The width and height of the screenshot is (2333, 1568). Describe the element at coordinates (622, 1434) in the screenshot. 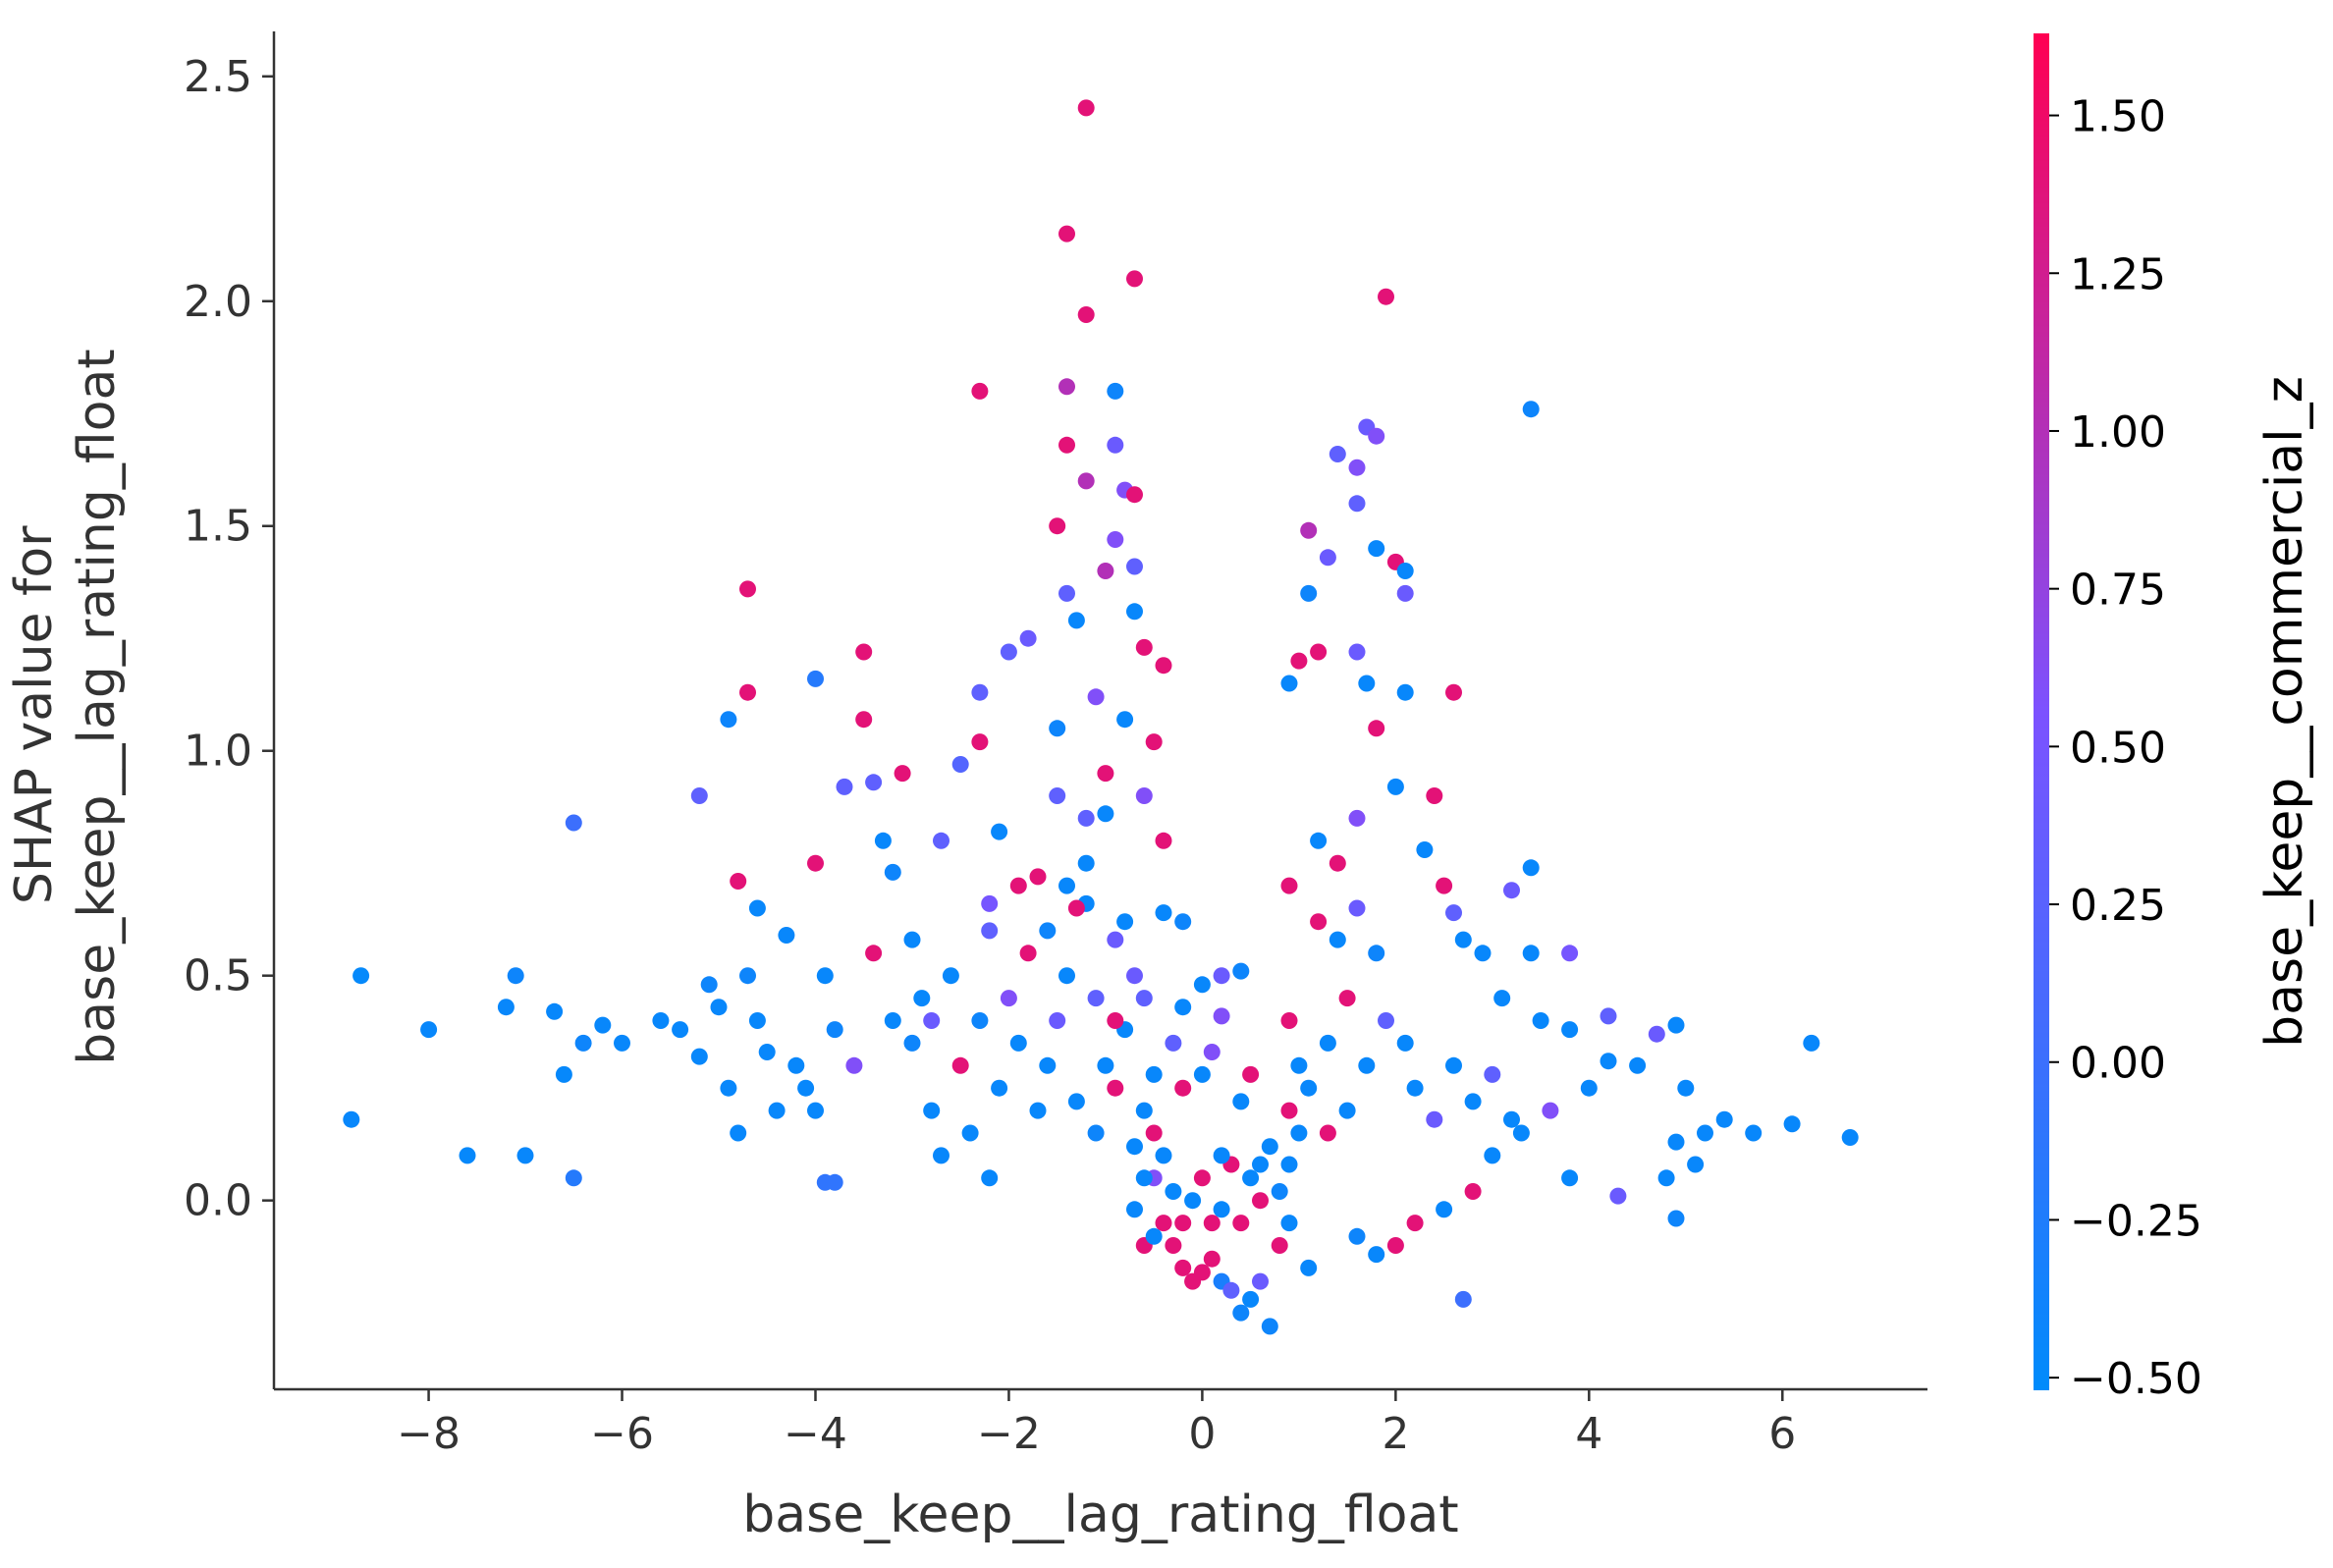

I see `x-tick-label: −6` at that location.